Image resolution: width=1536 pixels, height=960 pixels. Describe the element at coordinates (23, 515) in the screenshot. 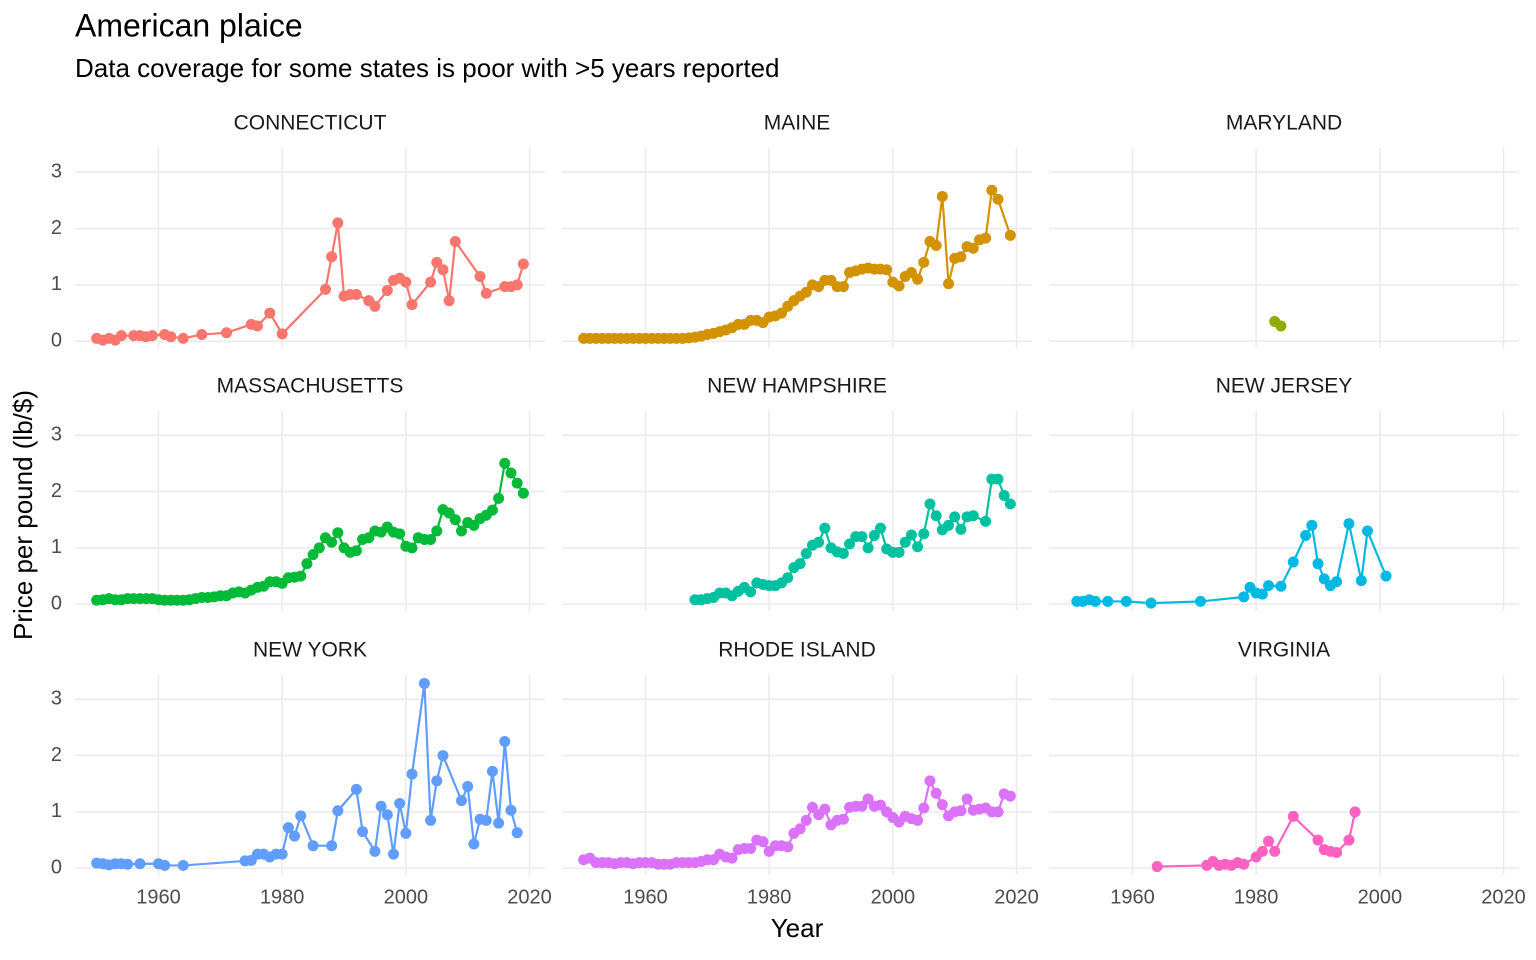

I see `y-axis-title: Price per pound (lb/$)` at that location.